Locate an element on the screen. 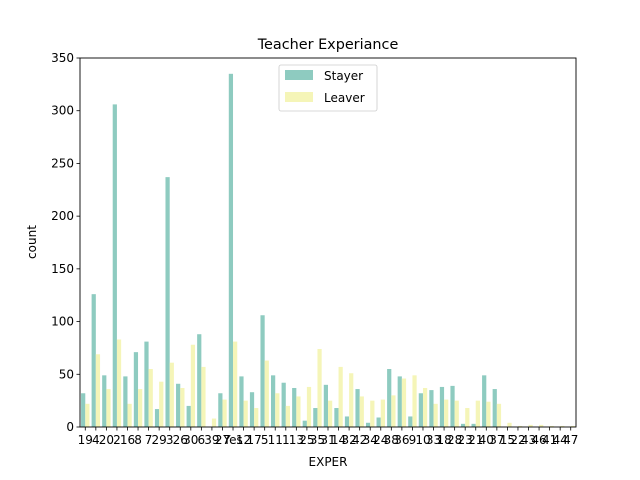  x-tick-label: 43 is located at coordinates (528, 440).